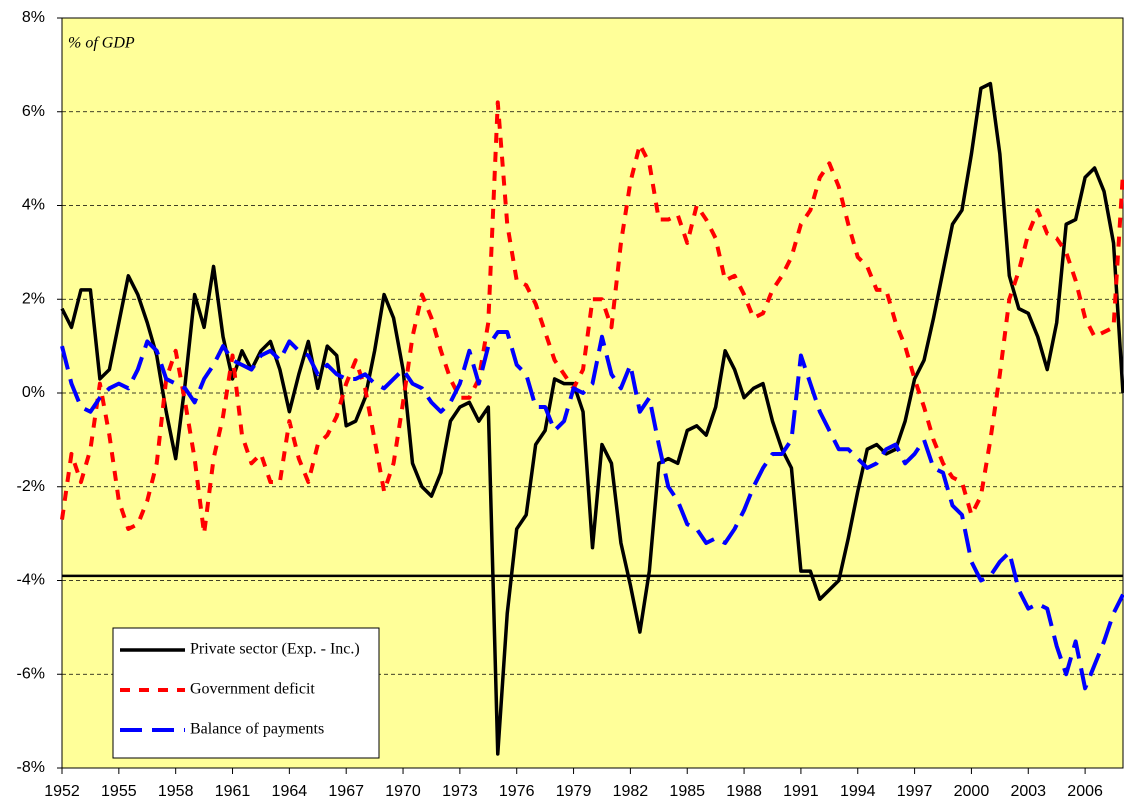  Describe the element at coordinates (257, 729) in the screenshot. I see `legend-label: Balance of payments` at that location.